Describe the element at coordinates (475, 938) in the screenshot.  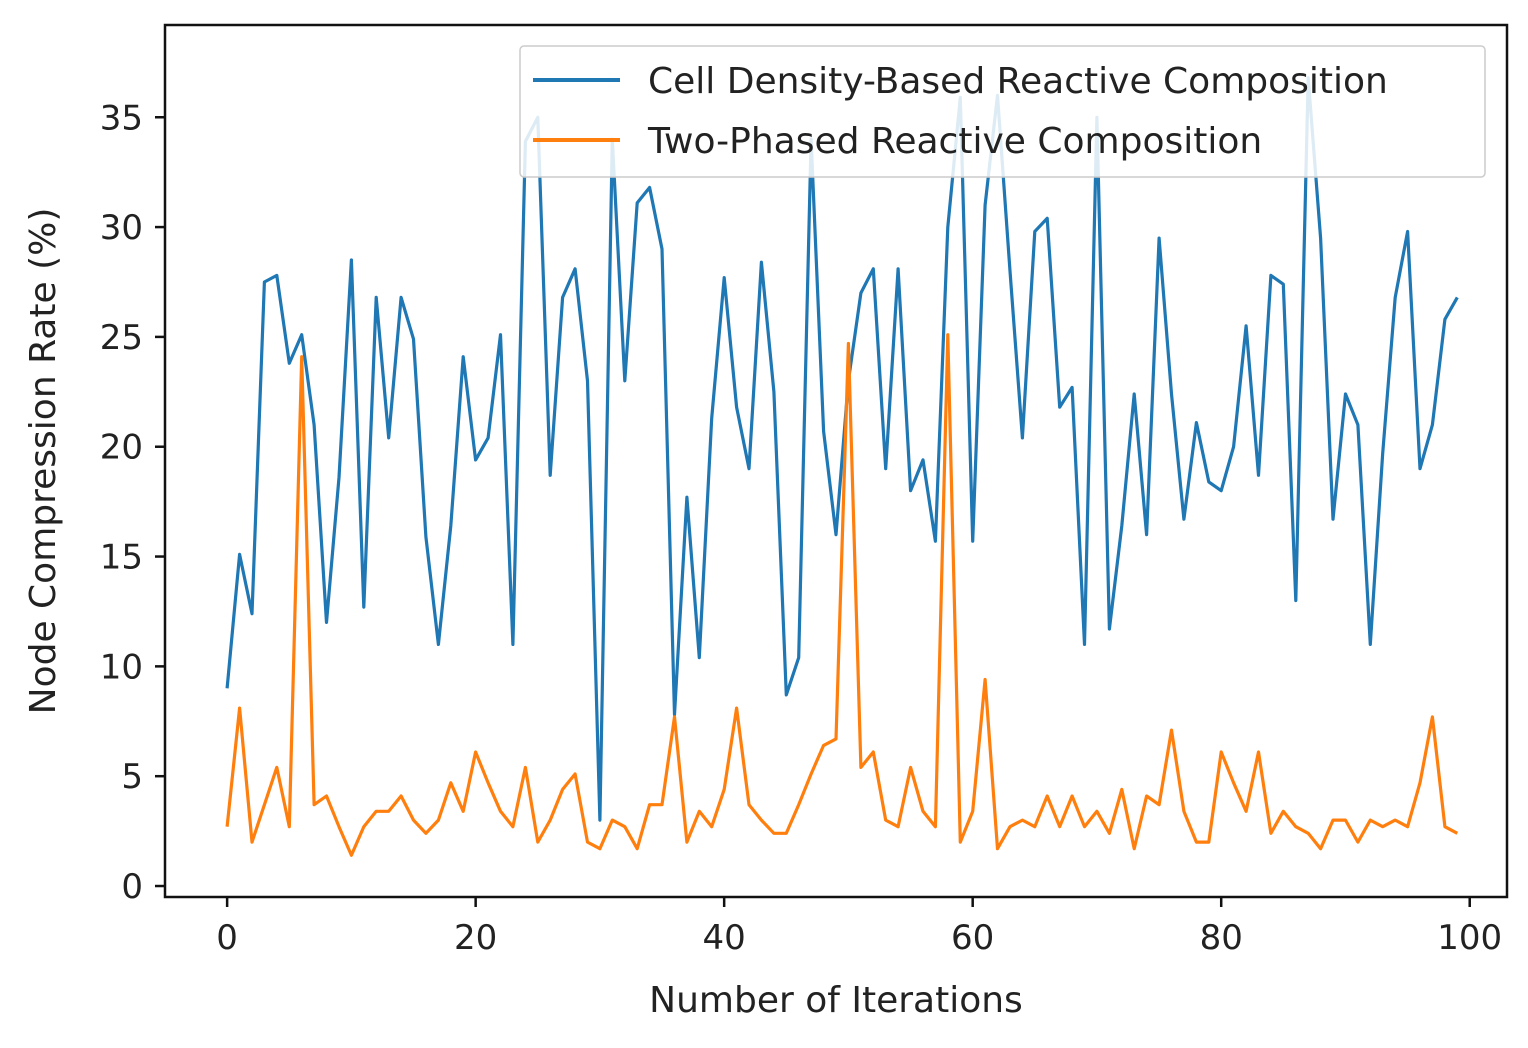
I see `x-tick-label: 20` at that location.